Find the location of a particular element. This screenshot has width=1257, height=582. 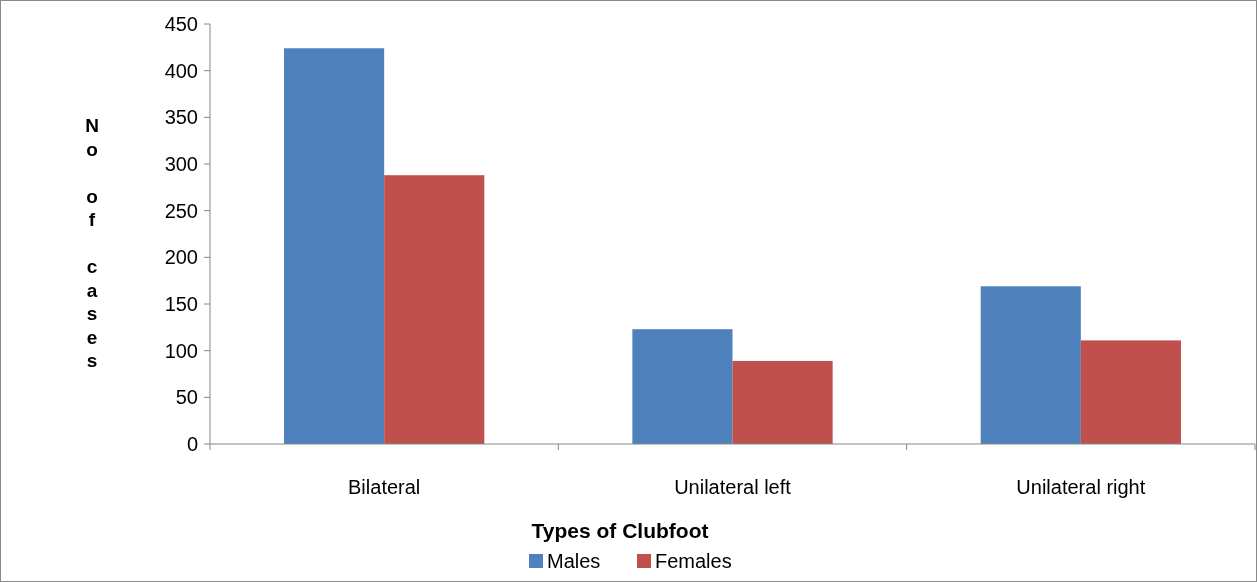

y-tick-label: 200 is located at coordinates (181, 257).